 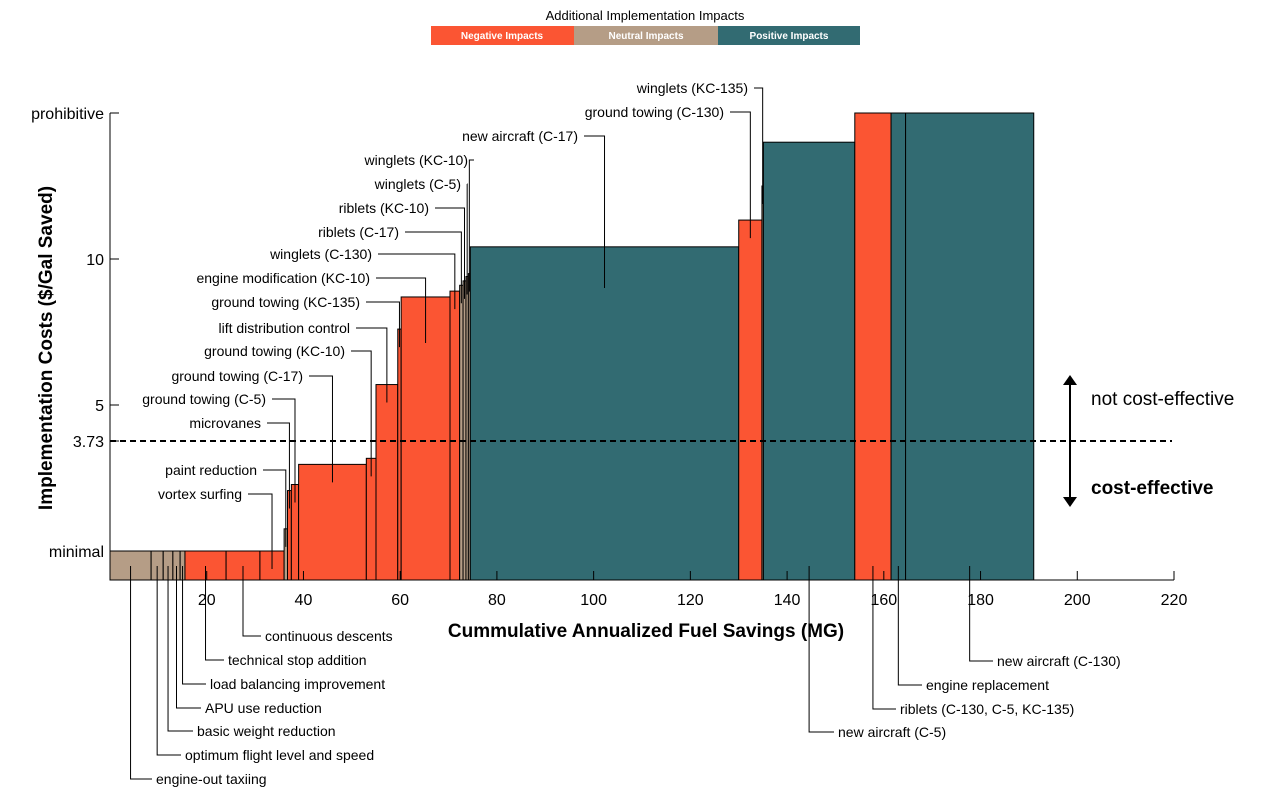 What do you see at coordinates (690, 600) in the screenshot?
I see `x-tick-label: 120` at bounding box center [690, 600].